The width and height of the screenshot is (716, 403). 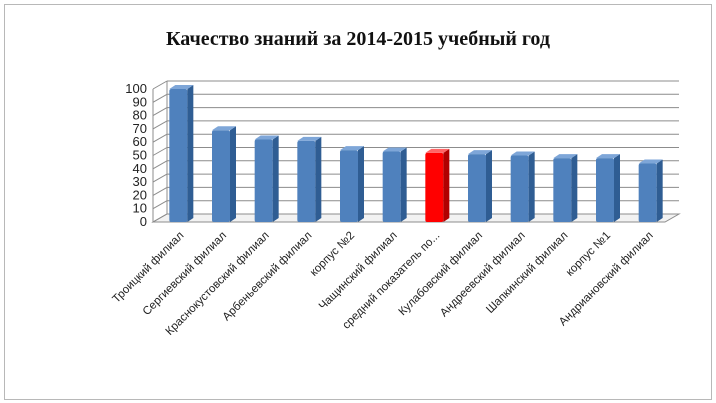 I want to click on x-tick-label: Арбеньевский филиал, so click(x=268, y=277).